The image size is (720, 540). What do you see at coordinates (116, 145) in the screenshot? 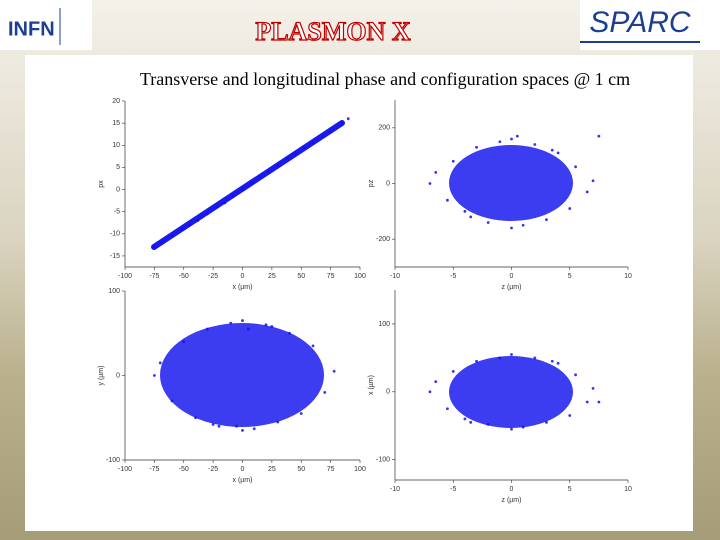
I see `y-tick-label: 10` at bounding box center [116, 145].